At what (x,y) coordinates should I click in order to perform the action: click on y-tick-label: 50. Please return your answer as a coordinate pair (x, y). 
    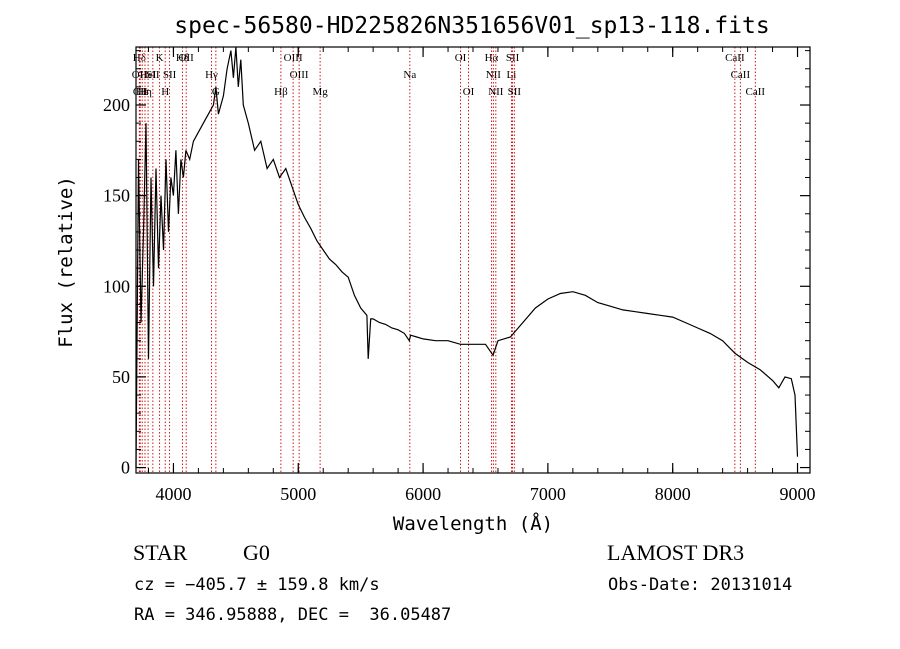
    Looking at the image, I should click on (121, 377).